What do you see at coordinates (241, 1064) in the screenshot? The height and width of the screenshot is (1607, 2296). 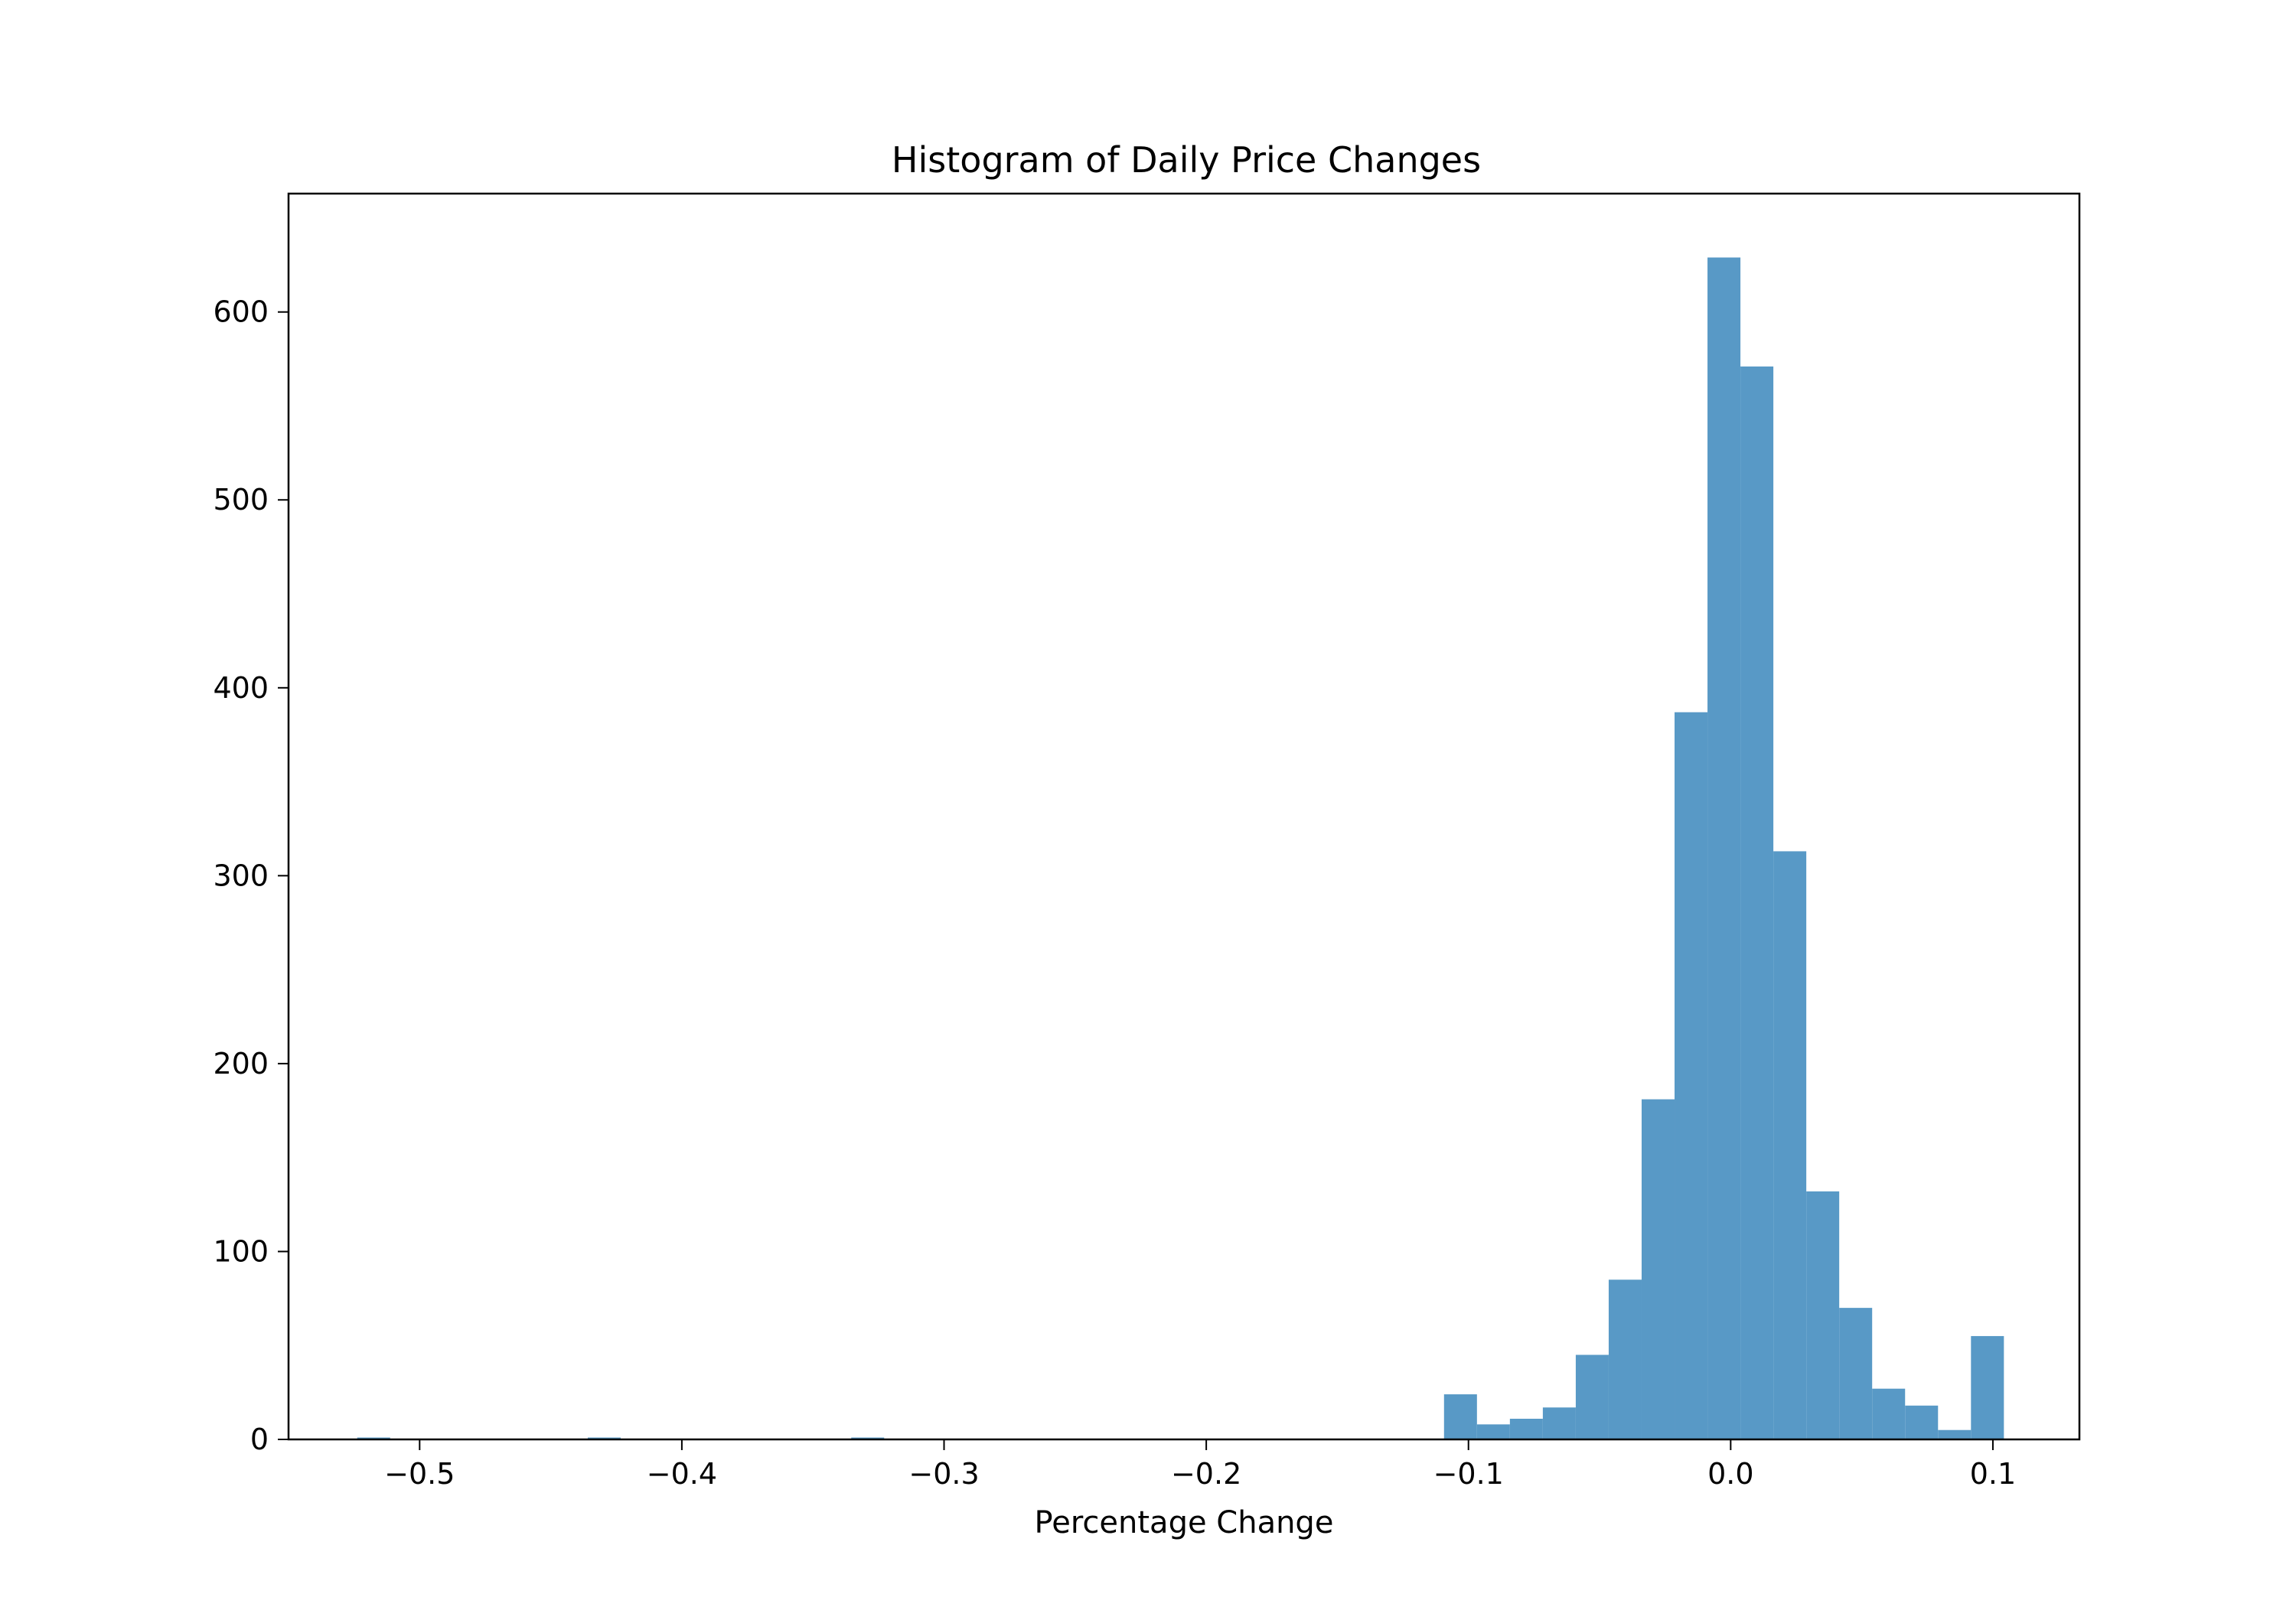 I see `y-tick-label: 200` at bounding box center [241, 1064].